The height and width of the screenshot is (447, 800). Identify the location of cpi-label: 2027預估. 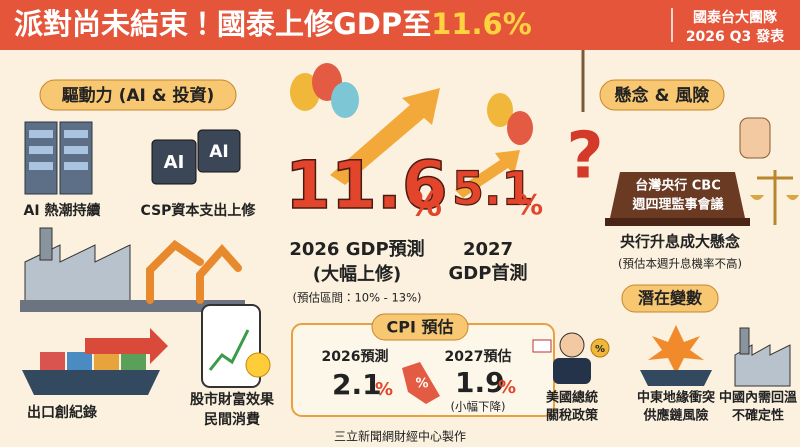
(478, 356).